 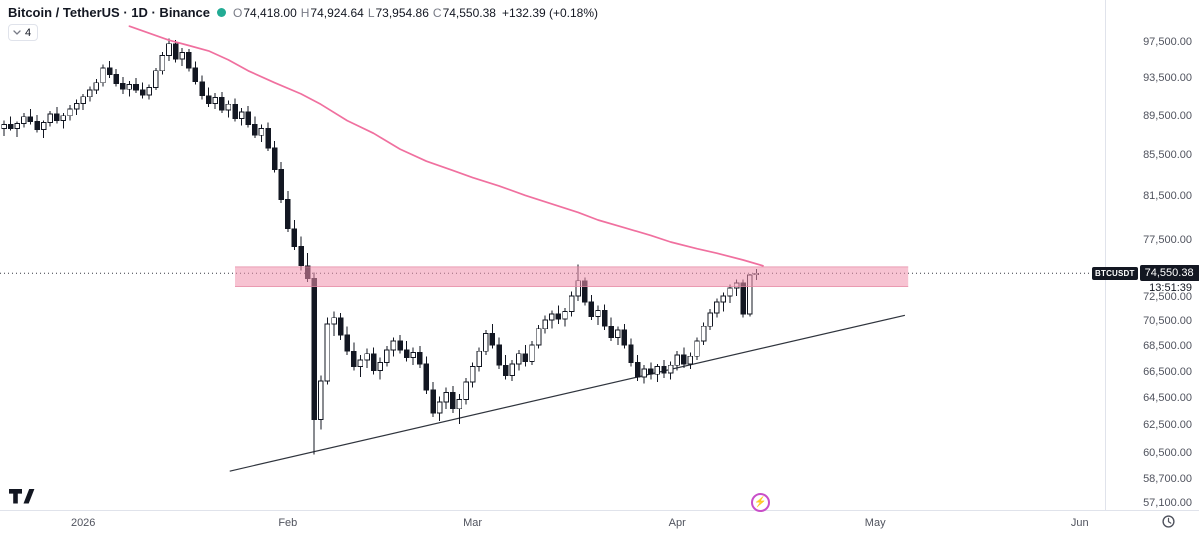 What do you see at coordinates (1167, 115) in the screenshot?
I see `price-axis-label: 89,500.00` at bounding box center [1167, 115].